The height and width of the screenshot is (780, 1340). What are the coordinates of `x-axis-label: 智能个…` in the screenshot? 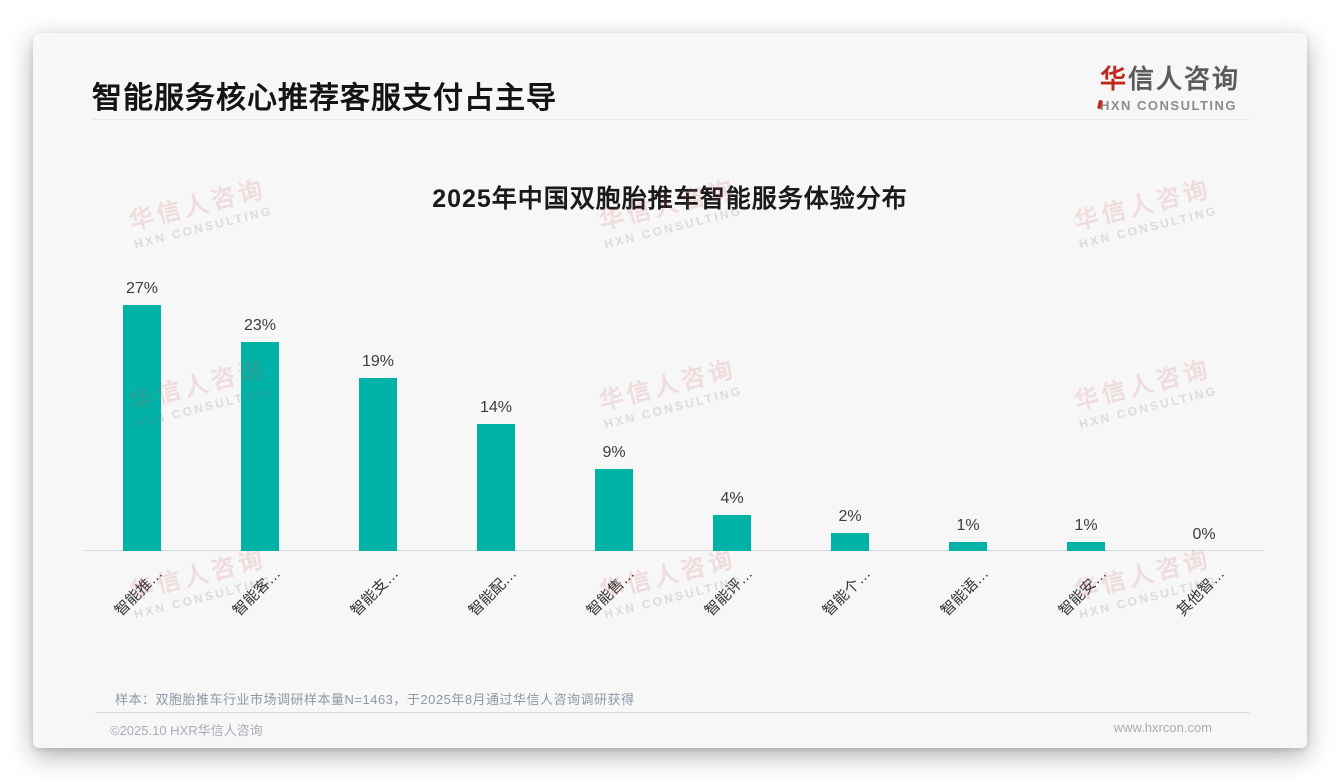 It's located at (847, 592).